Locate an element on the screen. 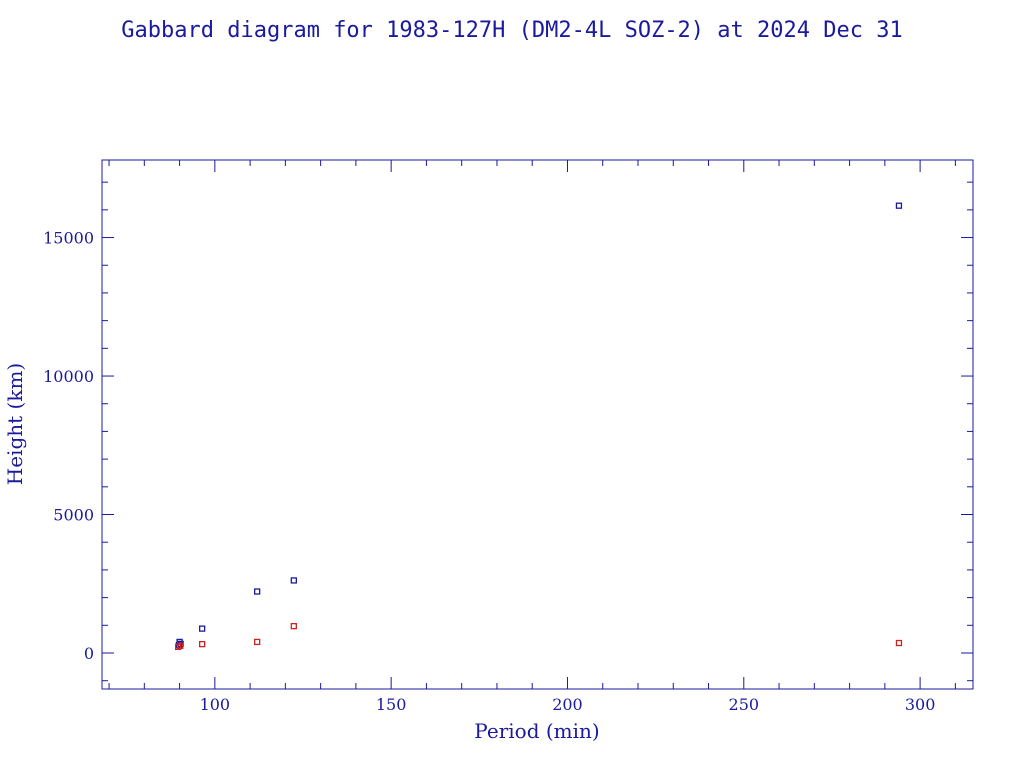 Image resolution: width=1024 pixels, height=768 pixels. y-tick-label: 0 is located at coordinates (89, 653).